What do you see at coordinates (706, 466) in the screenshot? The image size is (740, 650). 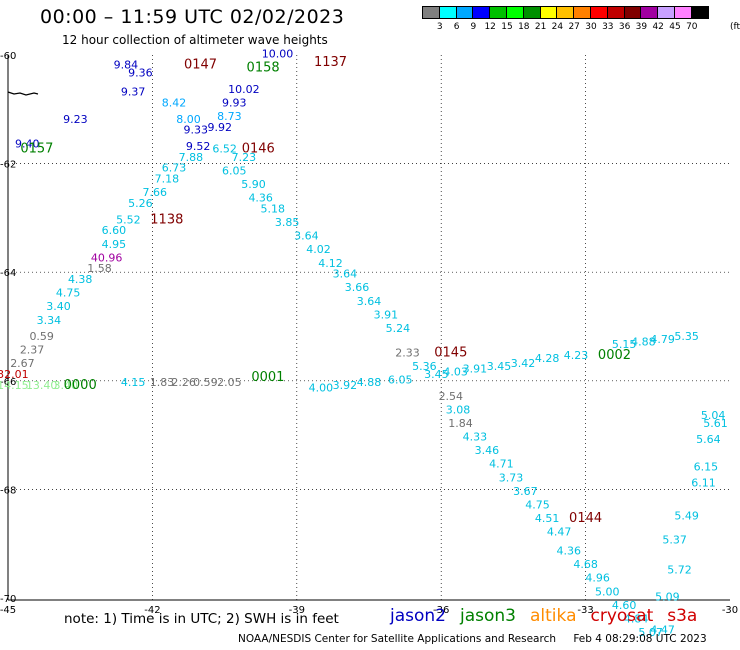 I see `wave-height-value: 6.15` at bounding box center [706, 466].